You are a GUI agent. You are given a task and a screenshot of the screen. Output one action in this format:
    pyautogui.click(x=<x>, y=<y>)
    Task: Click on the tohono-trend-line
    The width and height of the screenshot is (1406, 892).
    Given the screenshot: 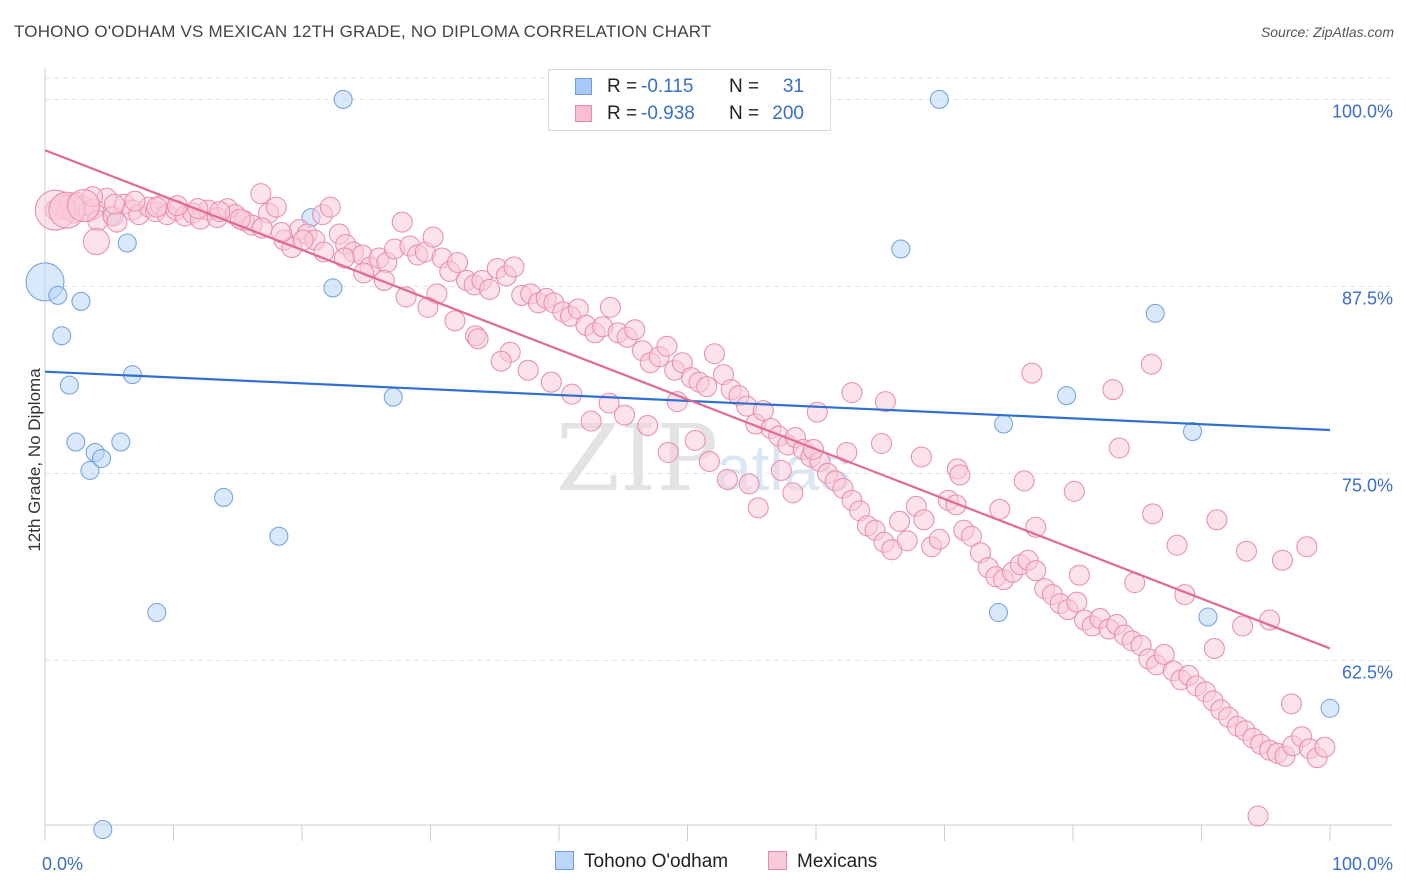 What is the action you would take?
    pyautogui.click(x=687, y=401)
    